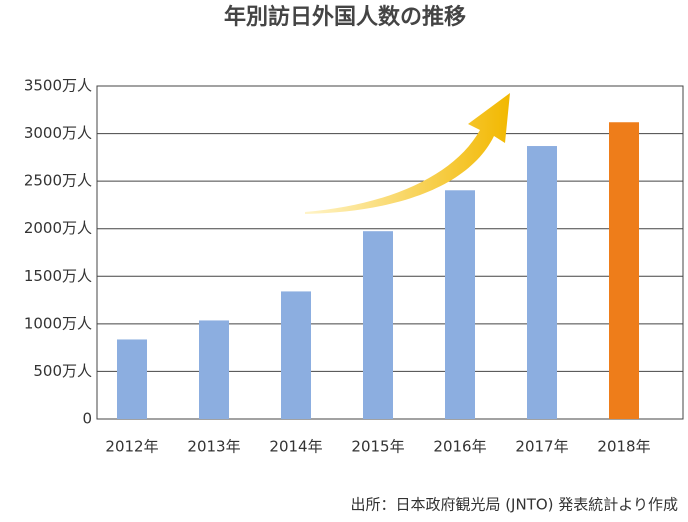 The height and width of the screenshot is (522, 688). What do you see at coordinates (345, 17) in the screenshot?
I see `chart-title: 年別訪日外国人数の推移` at bounding box center [345, 17].